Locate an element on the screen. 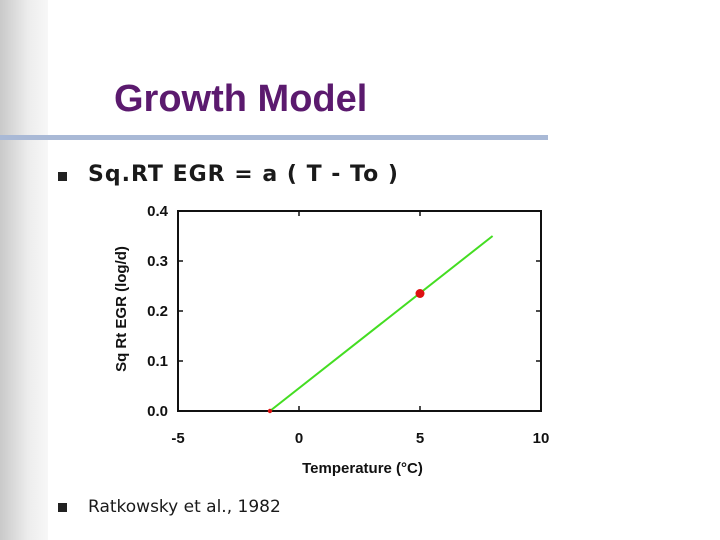 The width and height of the screenshot is (720, 540). slide-left-band is located at coordinates (24, 270).